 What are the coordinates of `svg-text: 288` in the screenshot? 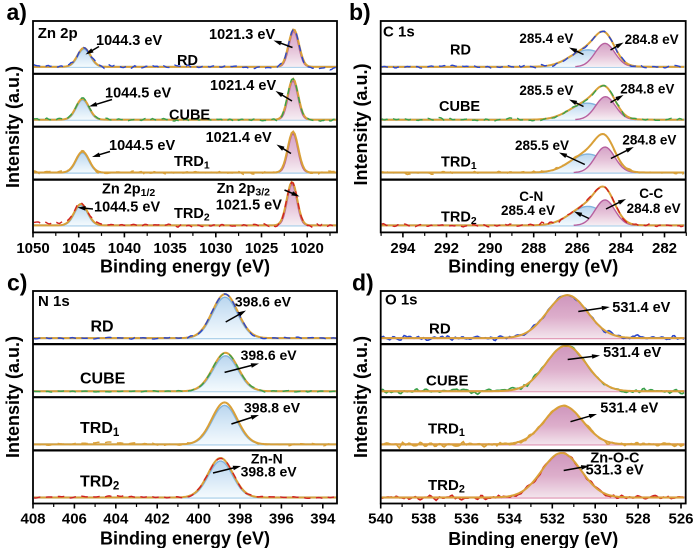 It's located at (533, 248).